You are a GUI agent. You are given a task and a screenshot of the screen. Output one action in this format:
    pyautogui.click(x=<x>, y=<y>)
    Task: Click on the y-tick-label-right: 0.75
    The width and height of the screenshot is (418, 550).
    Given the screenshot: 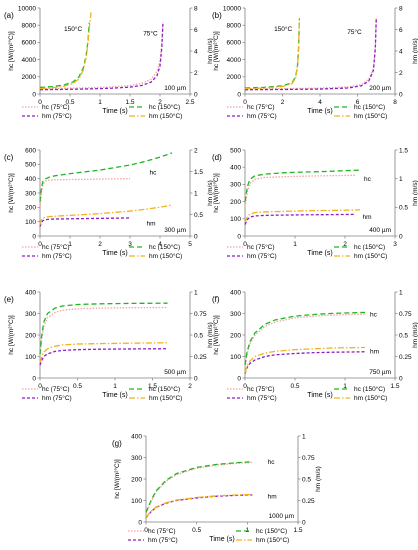 What is the action you would take?
    pyautogui.click(x=405, y=314)
    